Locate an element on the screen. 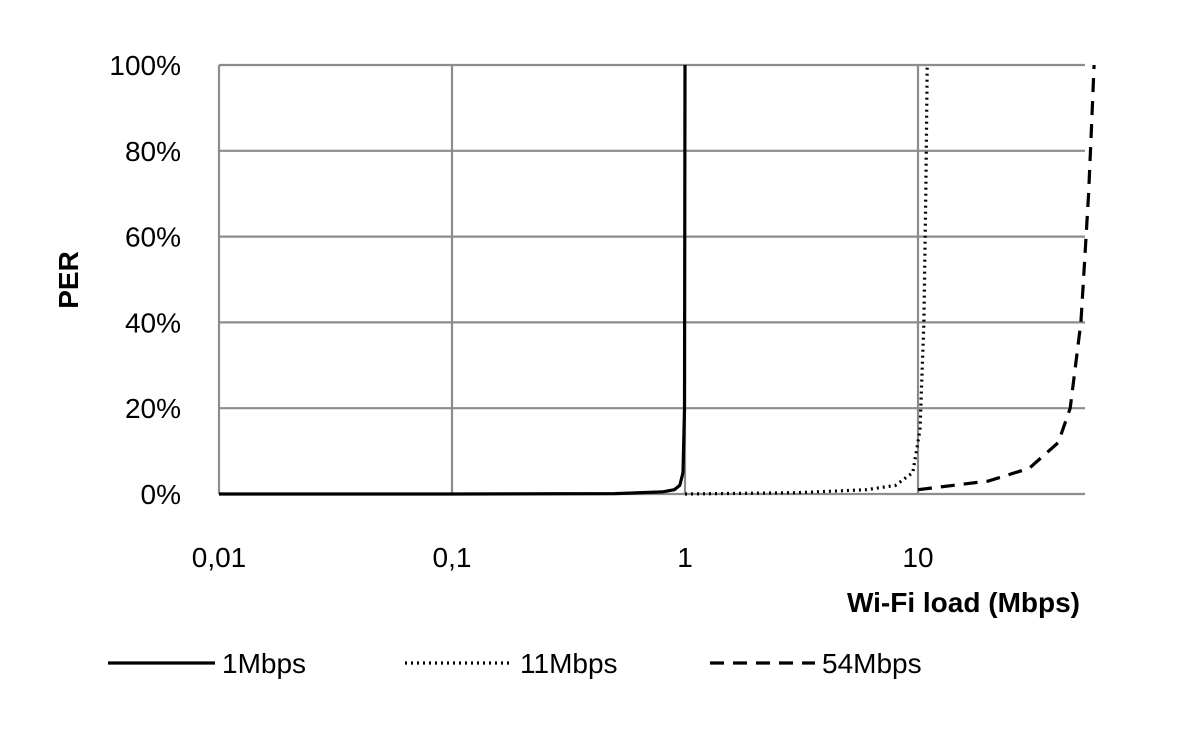 The width and height of the screenshot is (1200, 743). x-tick-label: 10 is located at coordinates (917, 557).